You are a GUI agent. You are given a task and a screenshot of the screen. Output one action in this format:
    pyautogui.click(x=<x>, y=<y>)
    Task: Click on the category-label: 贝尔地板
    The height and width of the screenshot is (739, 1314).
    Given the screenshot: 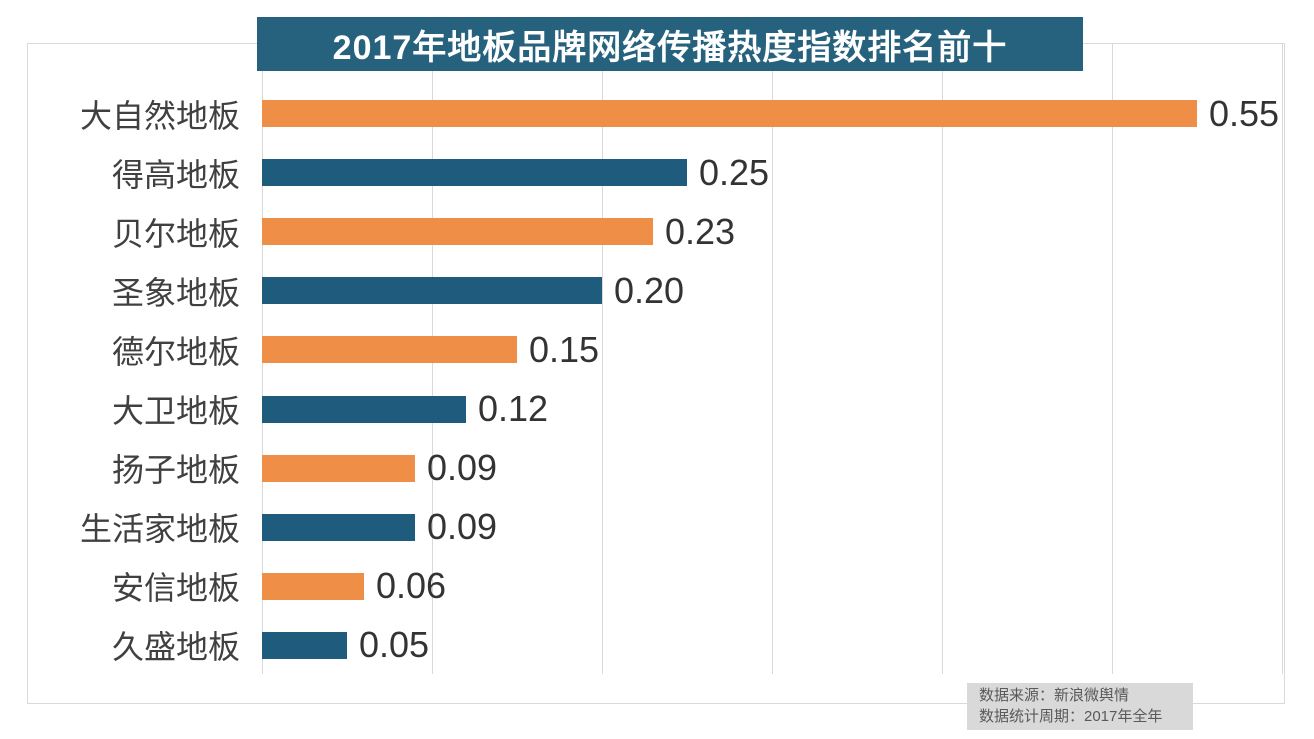 What is the action you would take?
    pyautogui.click(x=175, y=233)
    